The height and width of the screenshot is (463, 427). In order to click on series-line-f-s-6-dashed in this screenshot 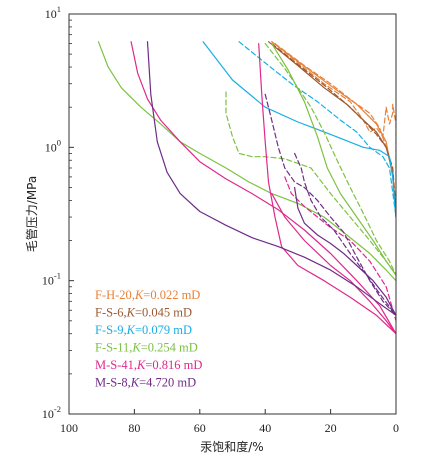, I will do `click(333, 128)`.